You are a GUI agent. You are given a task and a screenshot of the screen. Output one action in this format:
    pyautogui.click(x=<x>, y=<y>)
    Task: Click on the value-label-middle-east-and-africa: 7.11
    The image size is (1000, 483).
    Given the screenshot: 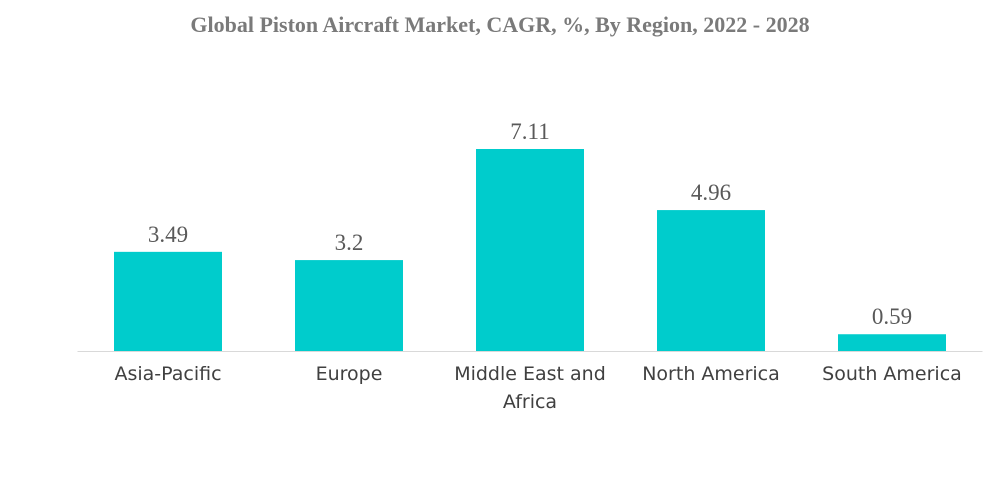 What is the action you would take?
    pyautogui.click(x=529, y=131)
    